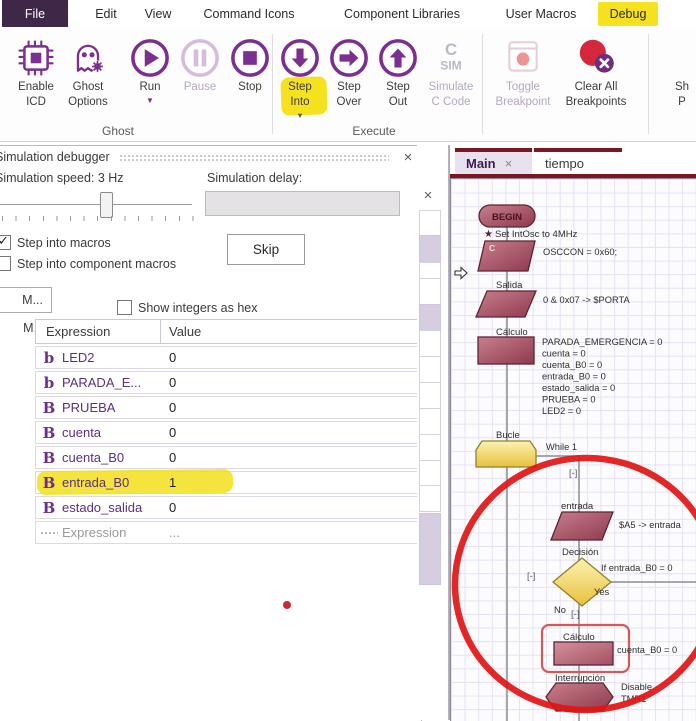 Image resolution: width=696 pixels, height=721 pixels. I want to click on c-block-title: Set IntOsc to 4MHz, so click(536, 234).